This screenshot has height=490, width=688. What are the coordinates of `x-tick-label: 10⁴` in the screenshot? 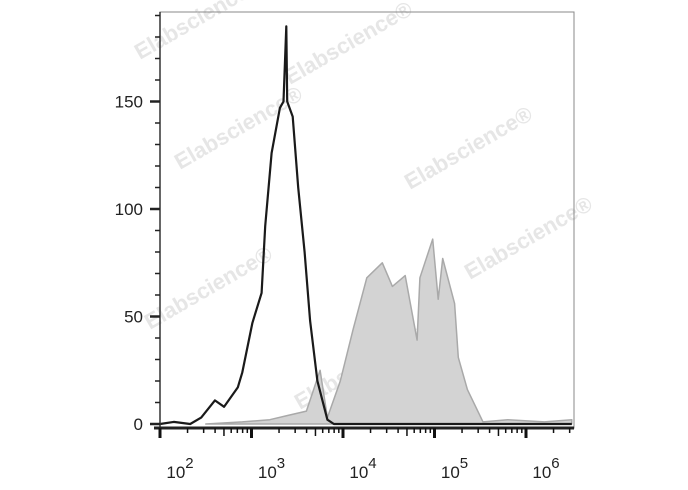 It's located at (362, 468).